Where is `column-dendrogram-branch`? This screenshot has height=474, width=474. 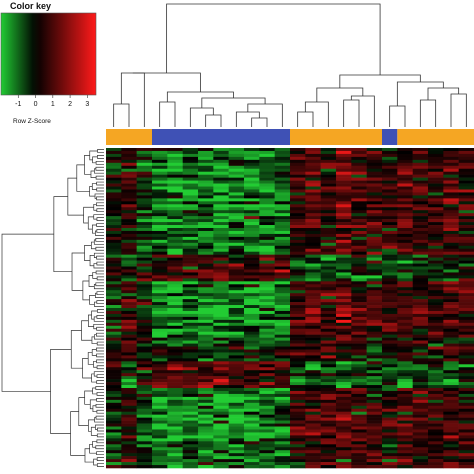 column-dendrogram-branch is located at coordinates (233, 102).